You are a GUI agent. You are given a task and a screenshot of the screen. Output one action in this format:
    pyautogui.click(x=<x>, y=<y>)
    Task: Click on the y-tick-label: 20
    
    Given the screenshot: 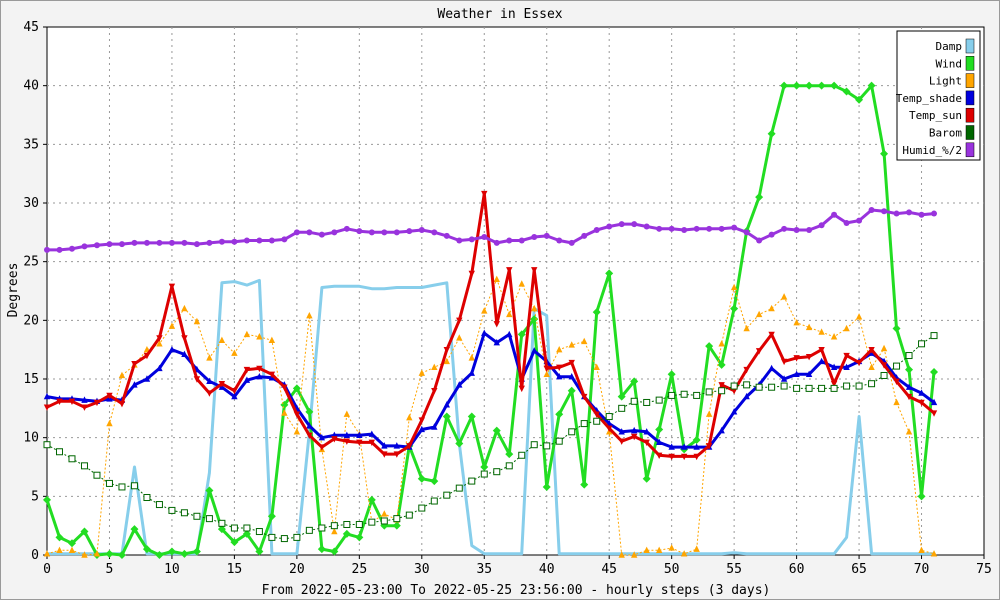 What is the action you would take?
    pyautogui.click(x=31, y=320)
    